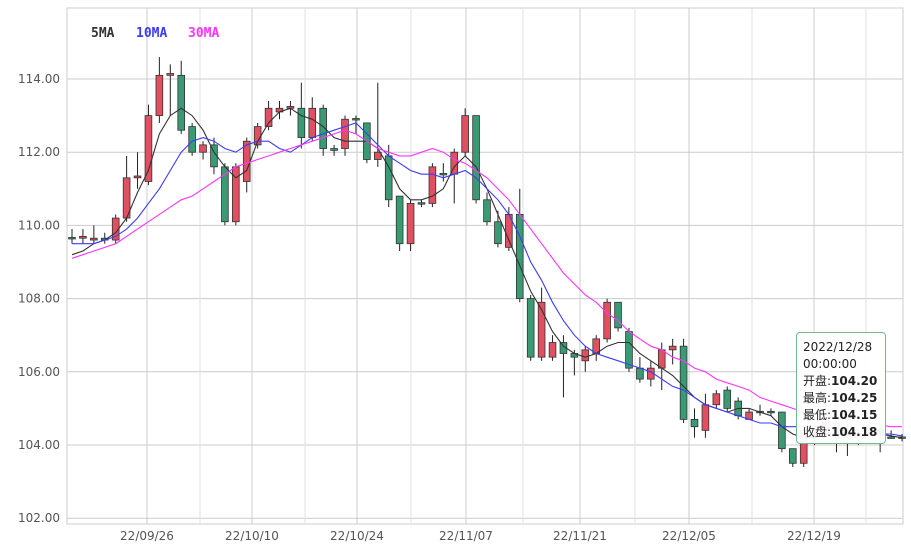  Describe the element at coordinates (689, 536) in the screenshot. I see `x-tick-label: 22/12/05` at that location.